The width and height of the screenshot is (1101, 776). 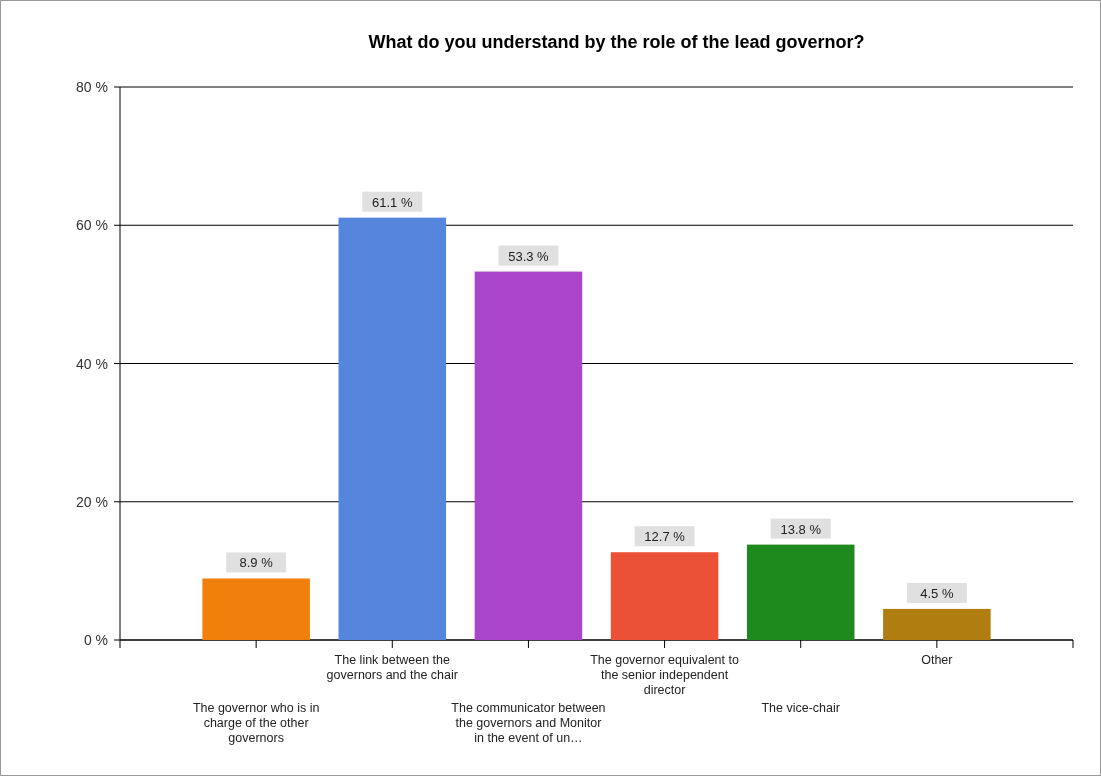 I want to click on data-label: 53.3 %, so click(x=529, y=256).